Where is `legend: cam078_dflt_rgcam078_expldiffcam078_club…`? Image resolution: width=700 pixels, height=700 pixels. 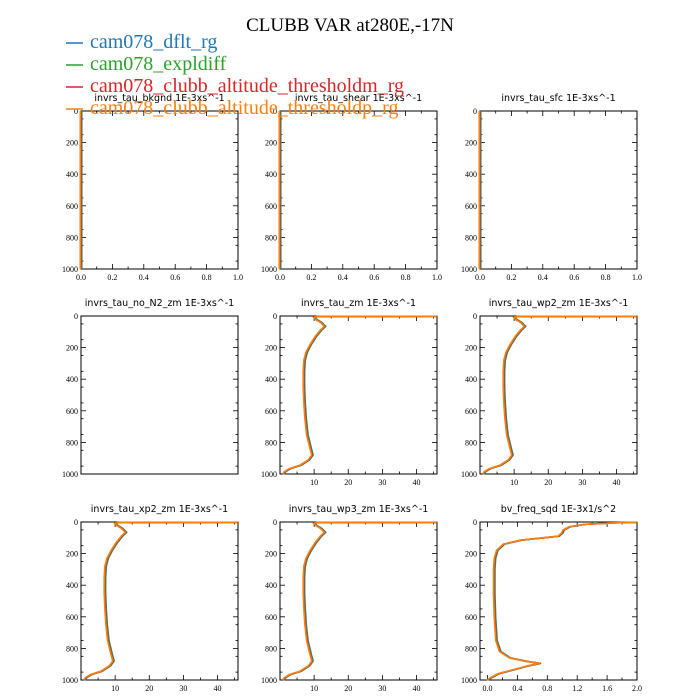
legend: cam078_dflt_rgcam078_expldiffcam078_club… is located at coordinates (235, 75).